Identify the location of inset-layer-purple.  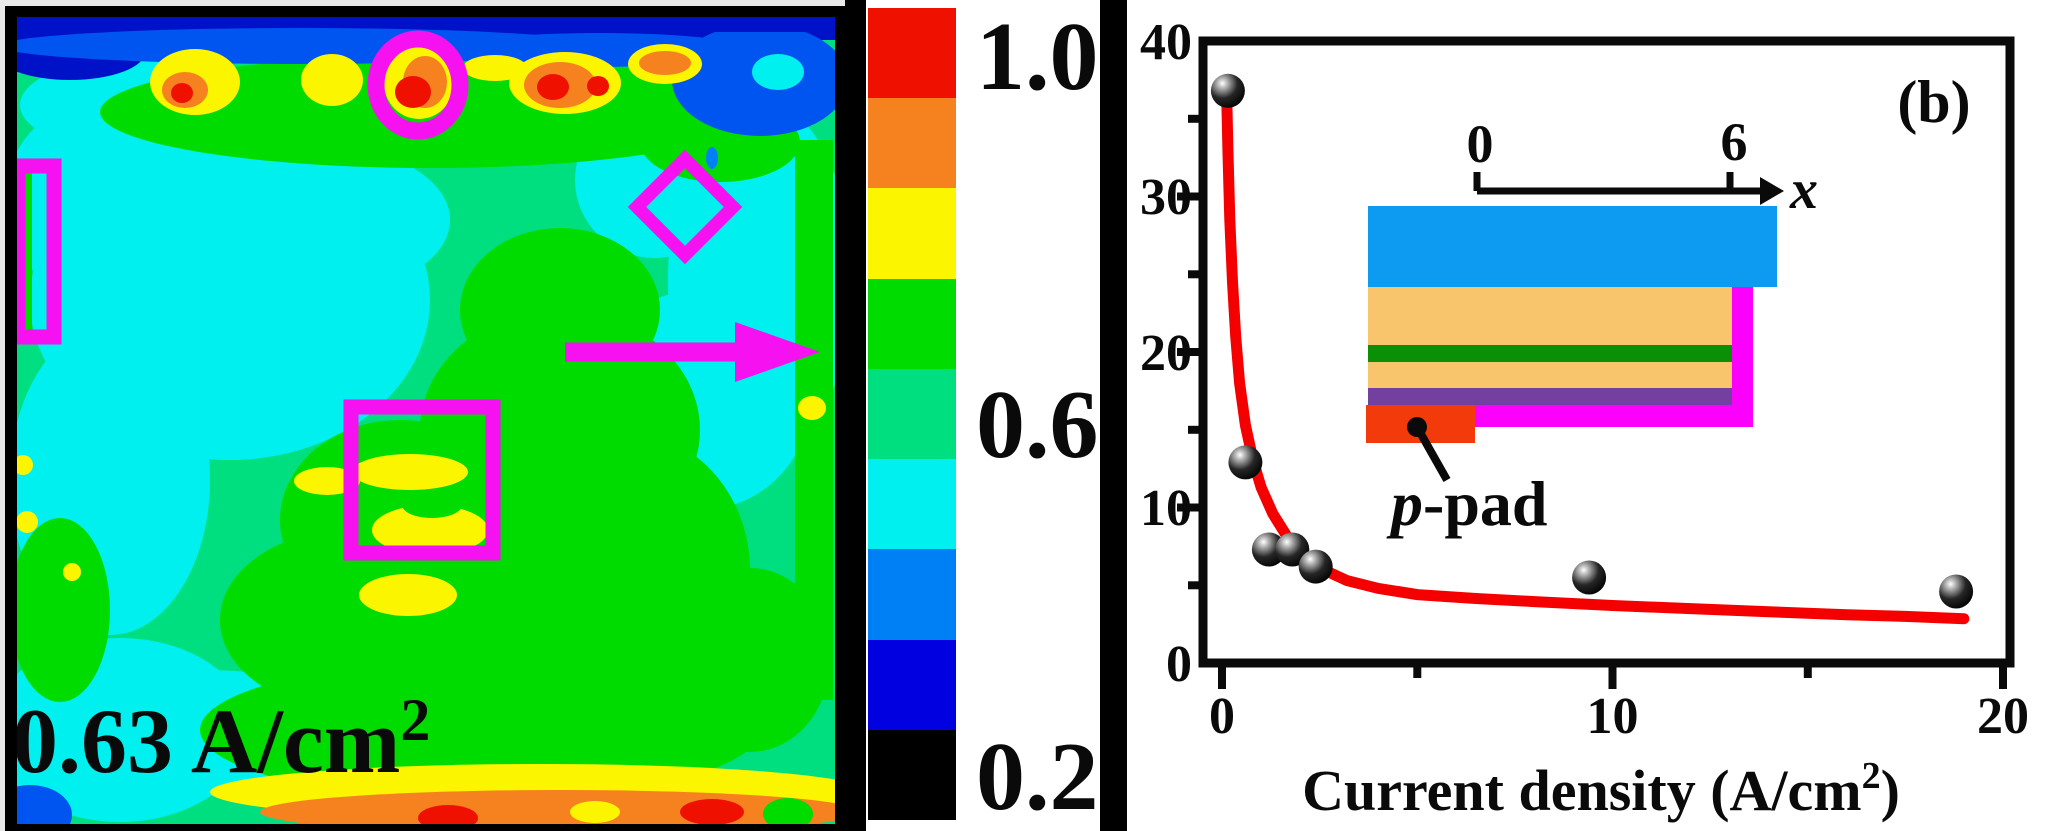
(1550, 396).